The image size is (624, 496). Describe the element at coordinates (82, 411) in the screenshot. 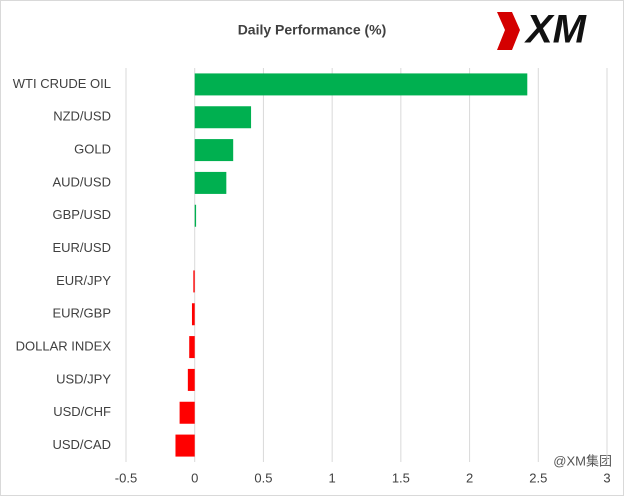

I see `y-tick-label: USD/CHF` at that location.